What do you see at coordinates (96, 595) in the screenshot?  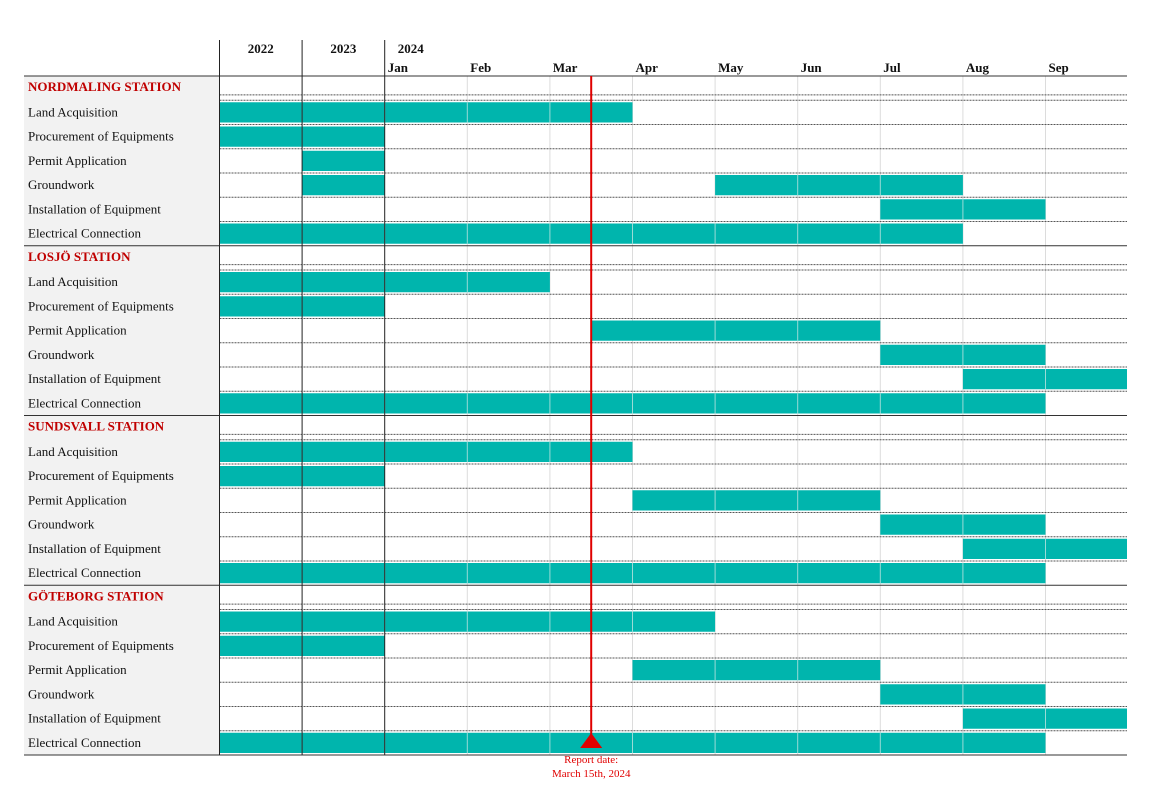 I see `section-label: GÖTEBORG STATION` at bounding box center [96, 595].